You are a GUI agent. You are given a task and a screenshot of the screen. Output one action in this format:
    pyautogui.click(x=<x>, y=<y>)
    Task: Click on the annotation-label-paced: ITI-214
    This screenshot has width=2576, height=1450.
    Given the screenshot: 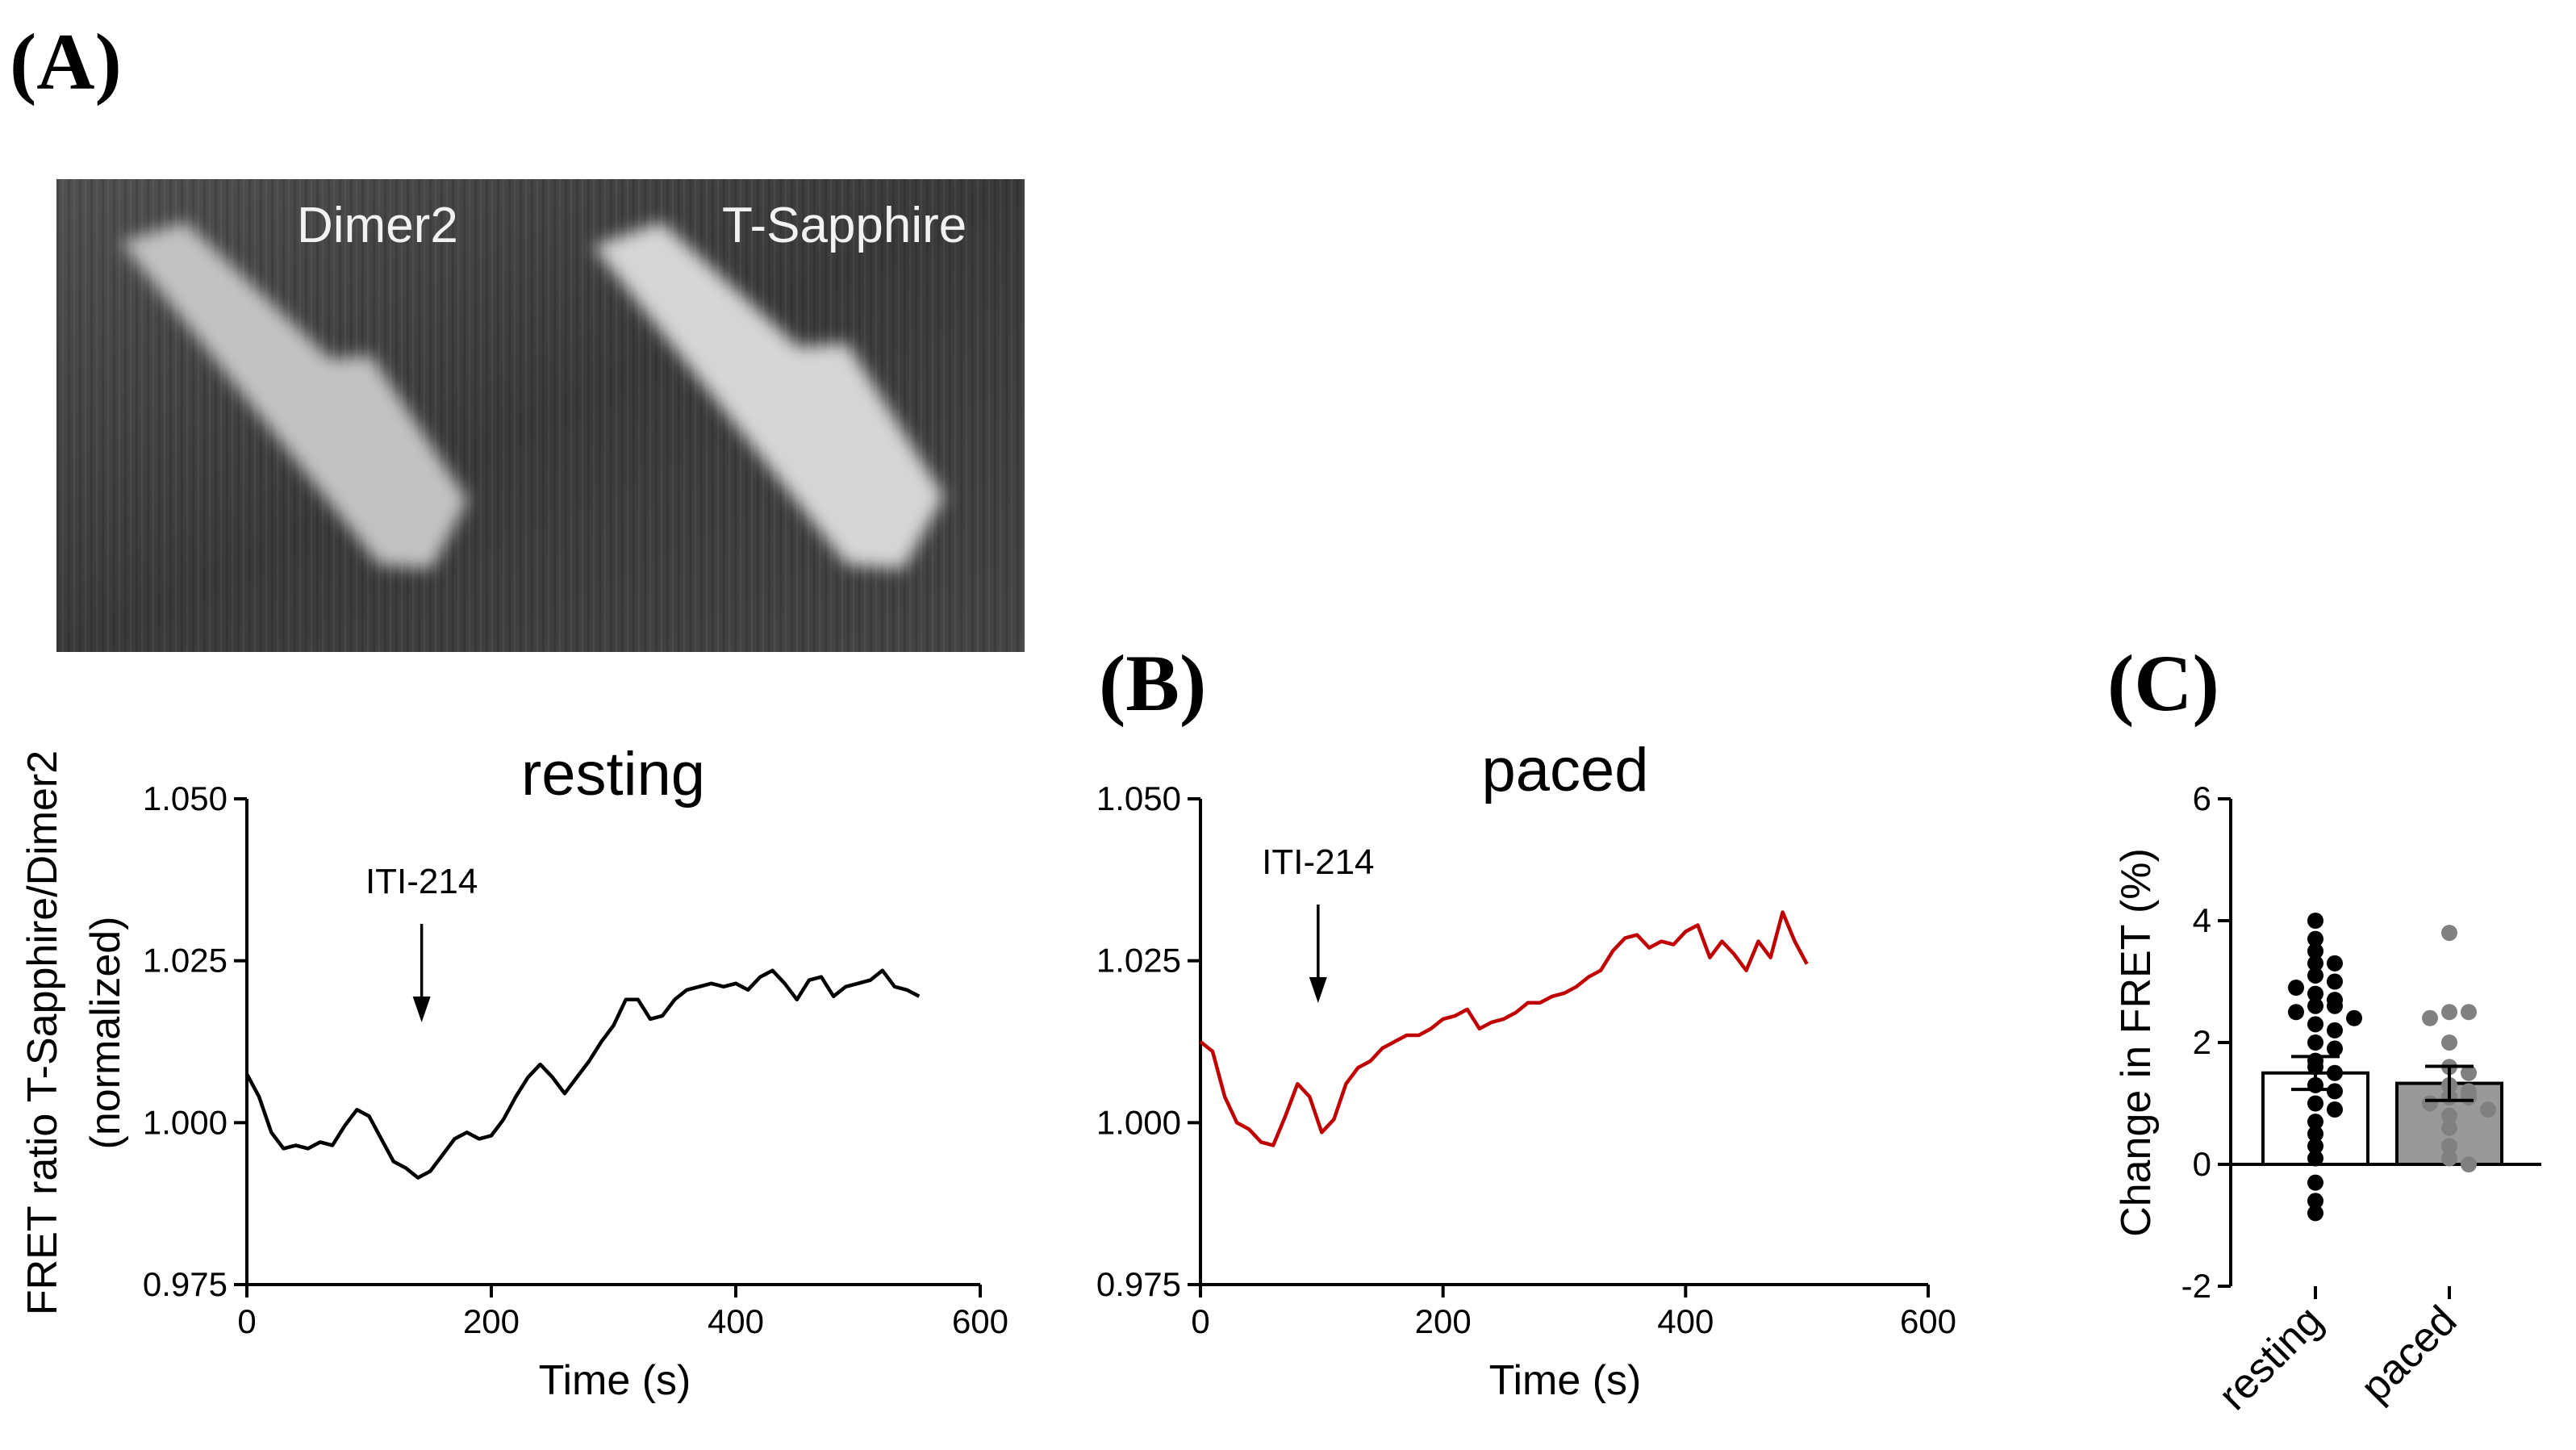 What is the action you would take?
    pyautogui.click(x=1318, y=862)
    